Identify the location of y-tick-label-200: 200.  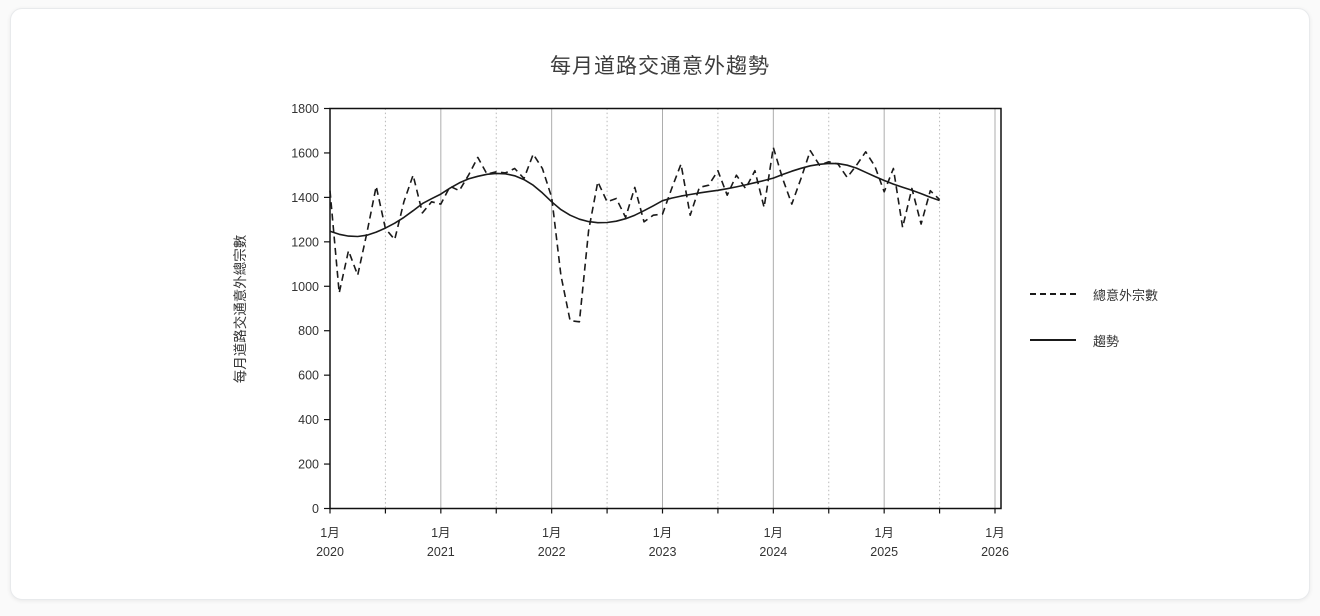
(308, 465).